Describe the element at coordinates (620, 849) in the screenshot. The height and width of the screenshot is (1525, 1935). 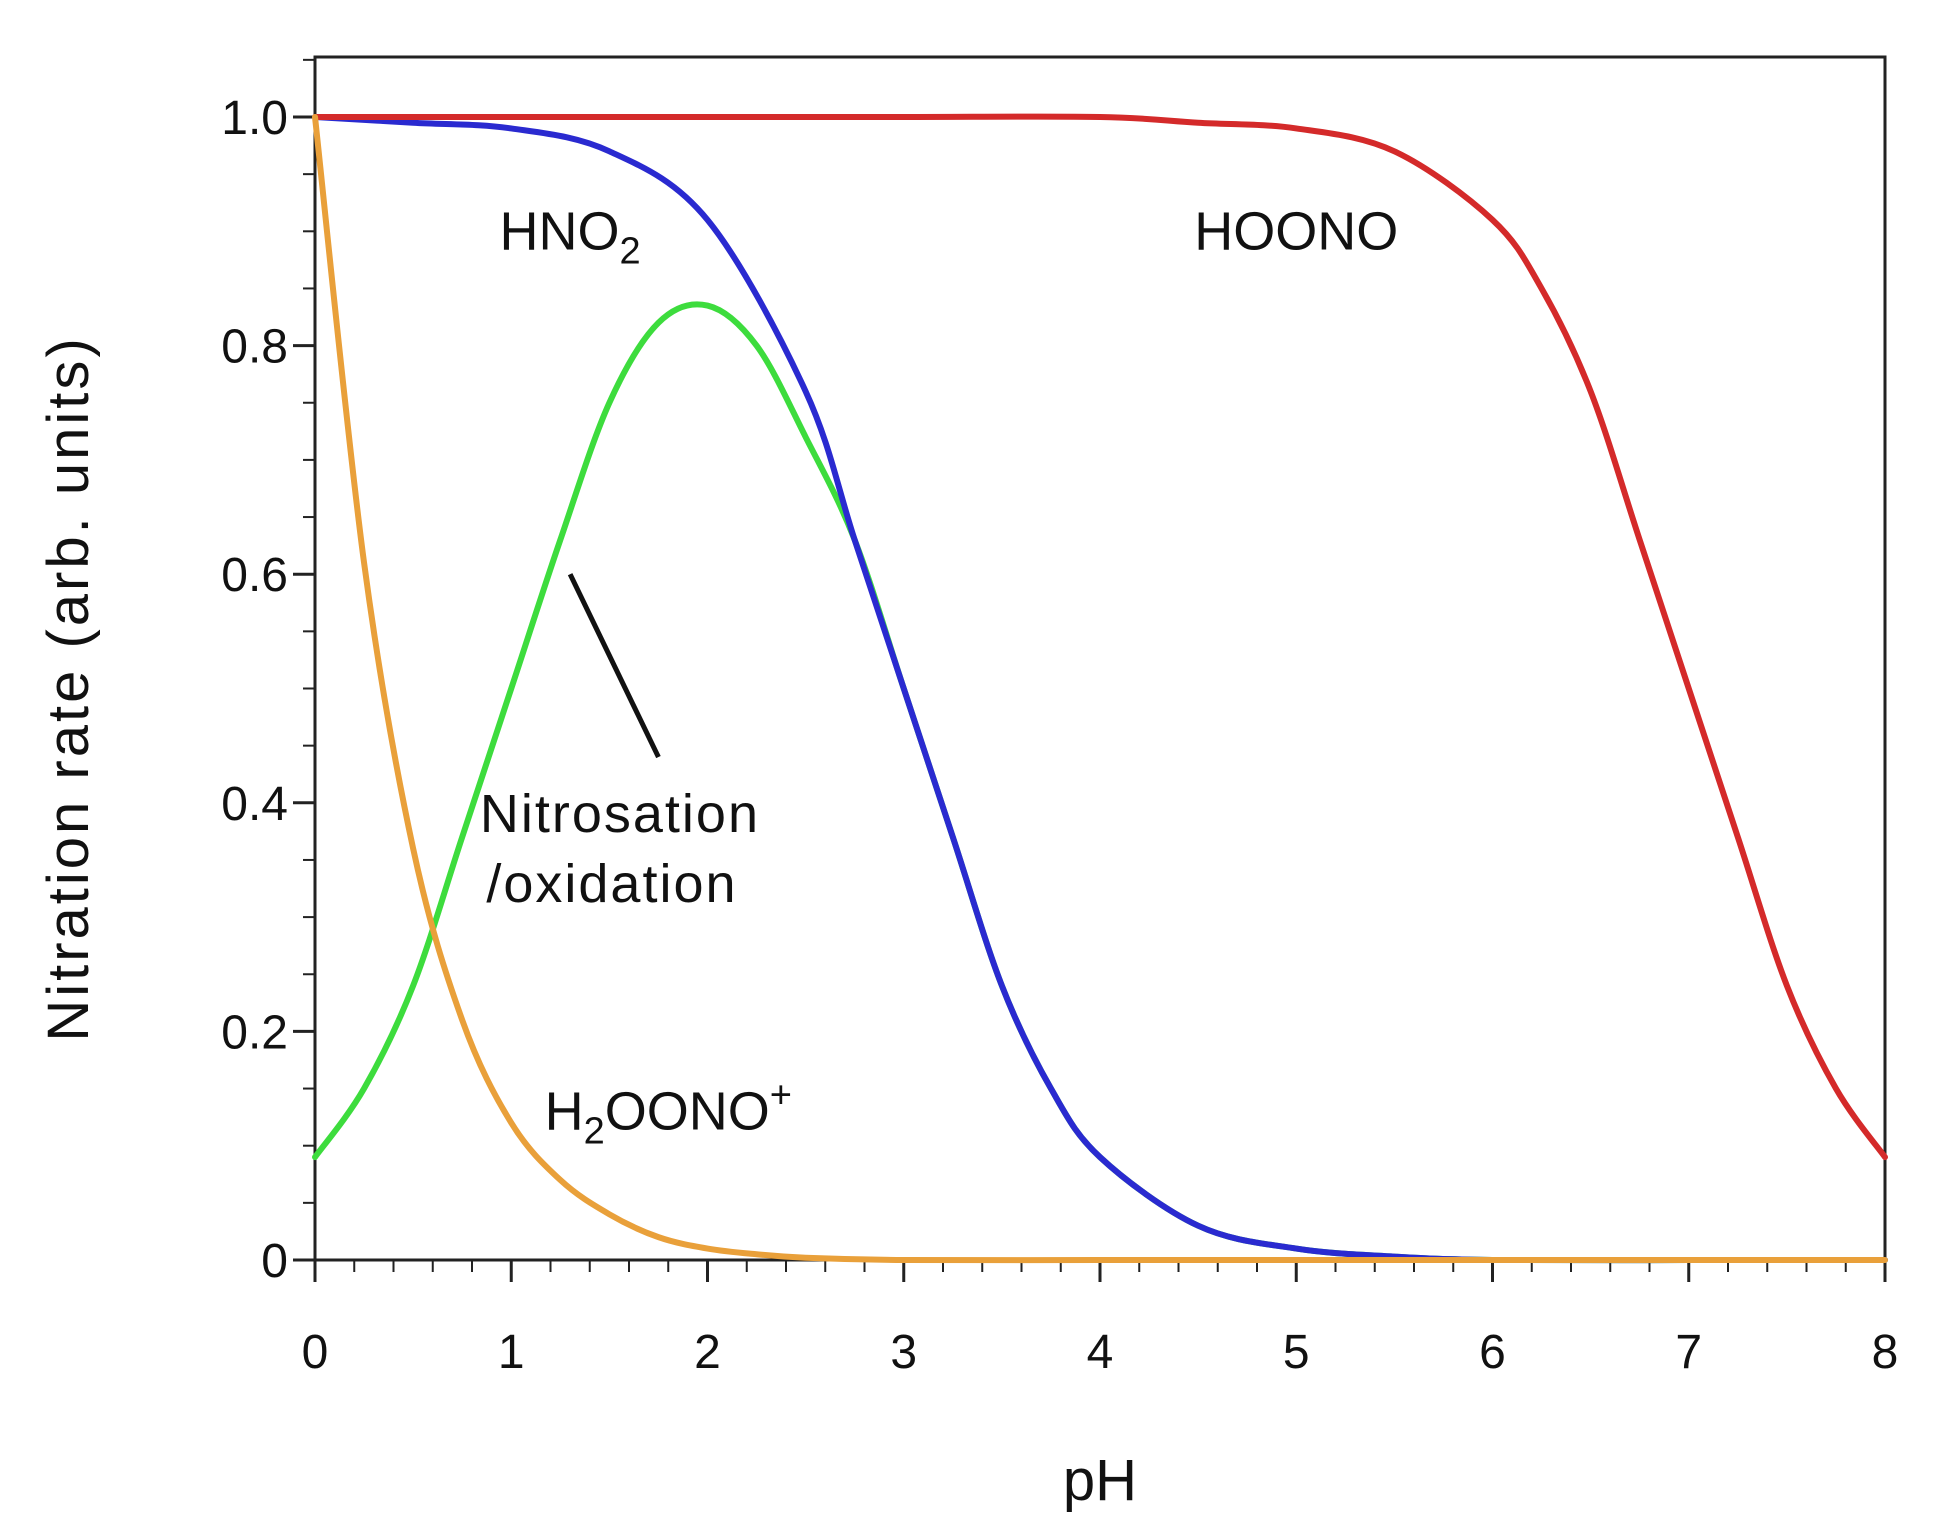
I see `annotation-nitrosation-oxidation: Nitrosation/oxidation` at that location.